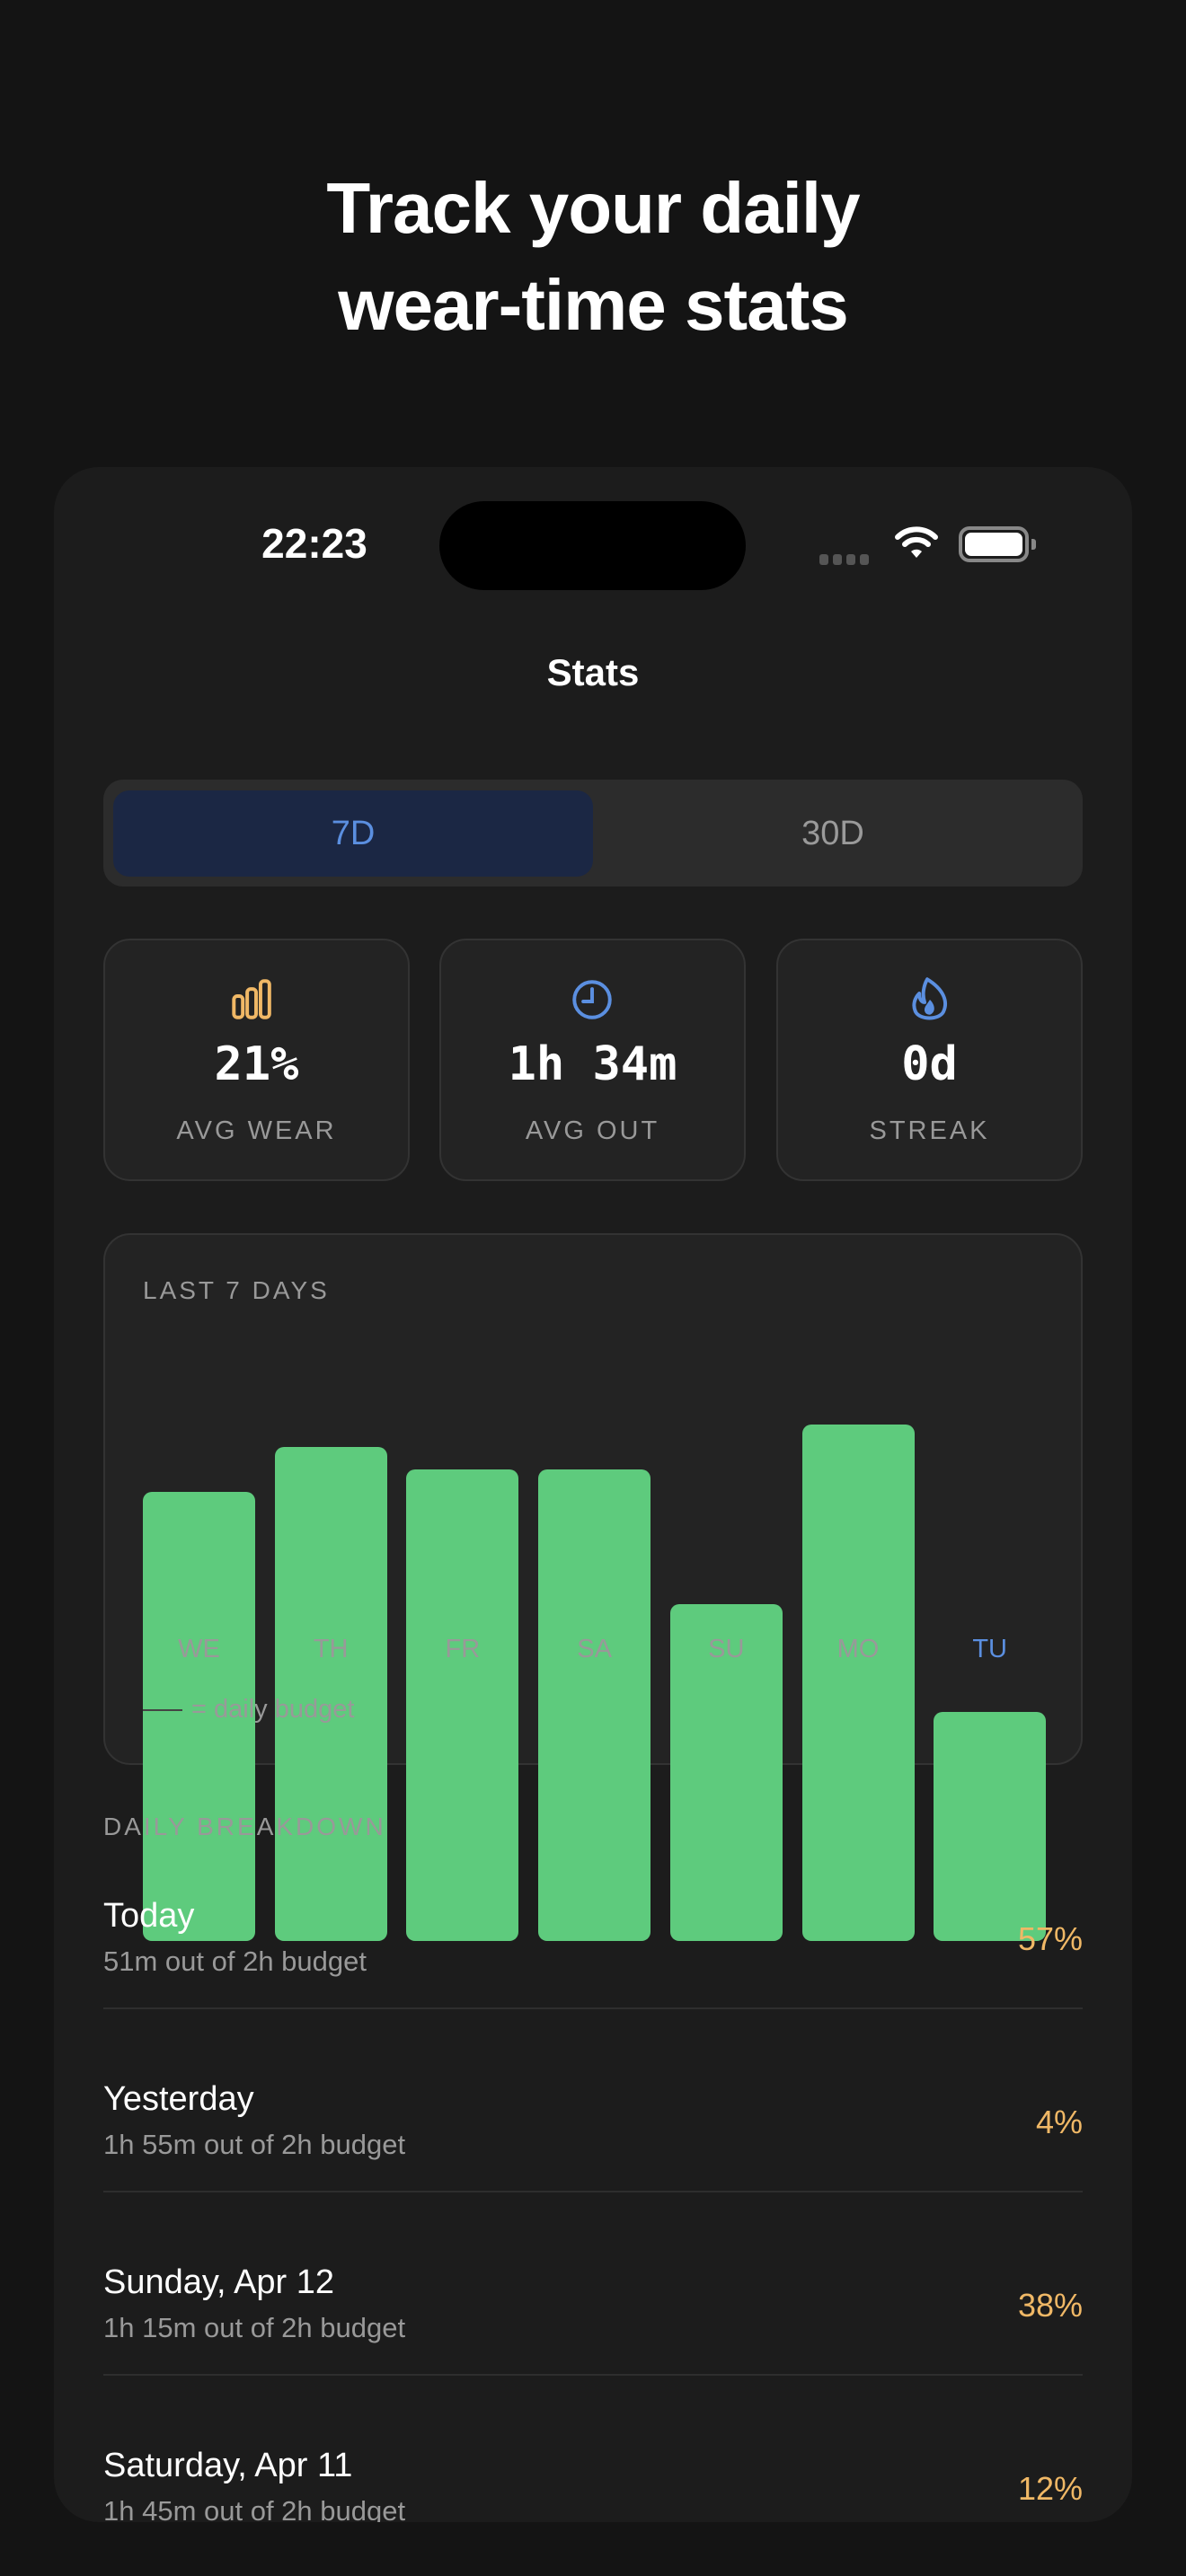  Describe the element at coordinates (594, 1649) in the screenshot. I see `x-label-sa: SA` at that location.